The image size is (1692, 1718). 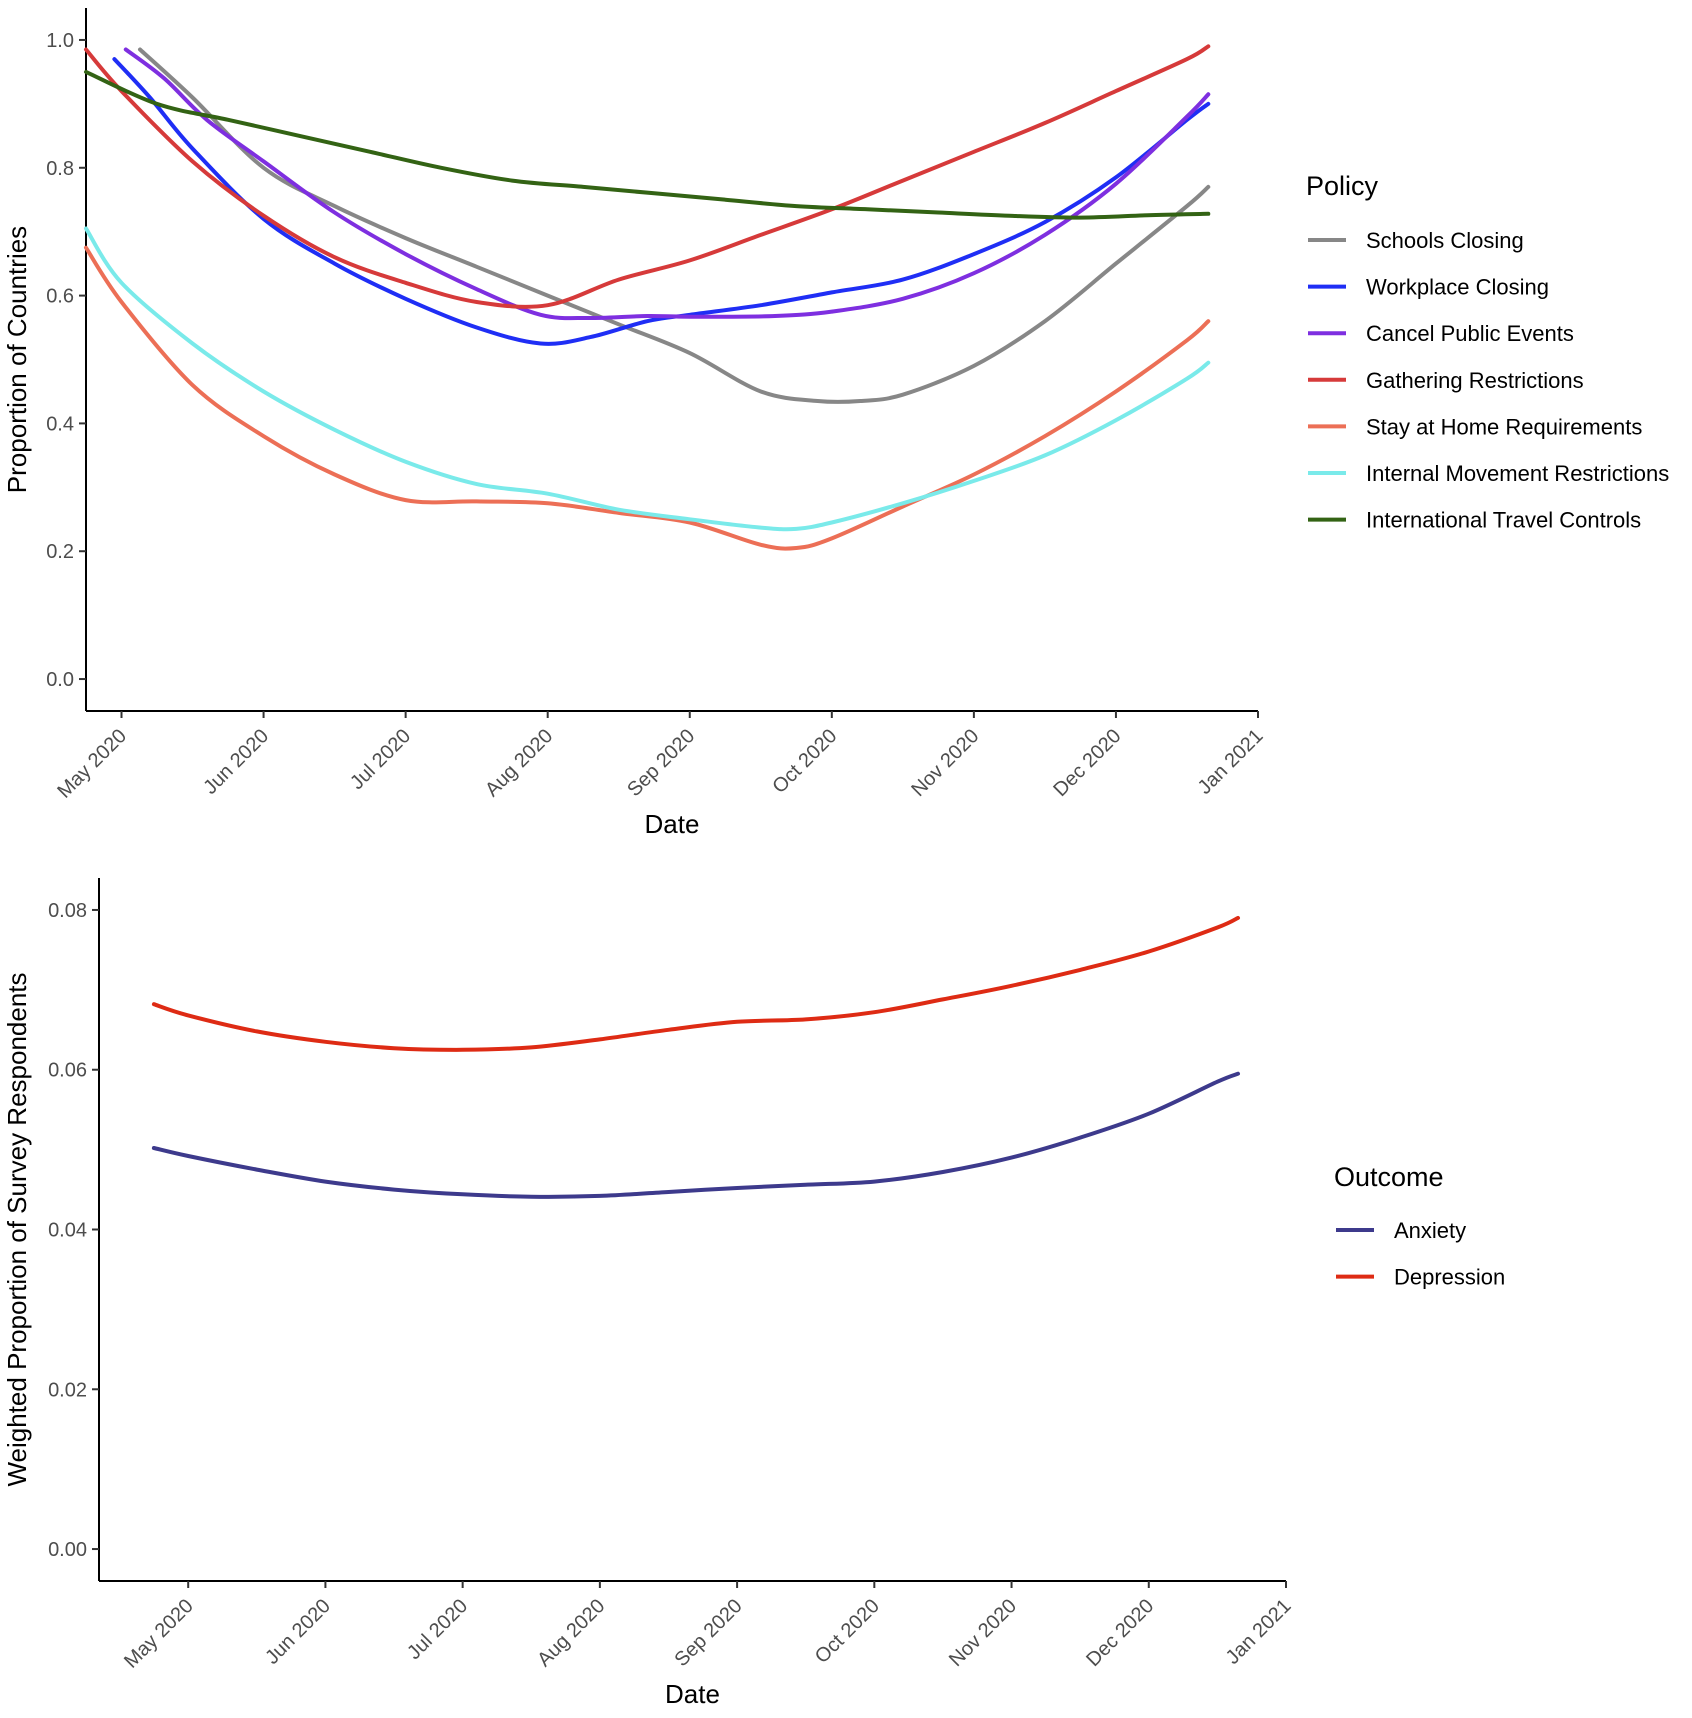 I want to click on legend-label-stay-at-home-requirements: Stay at Home Requirements, so click(x=1504, y=426).